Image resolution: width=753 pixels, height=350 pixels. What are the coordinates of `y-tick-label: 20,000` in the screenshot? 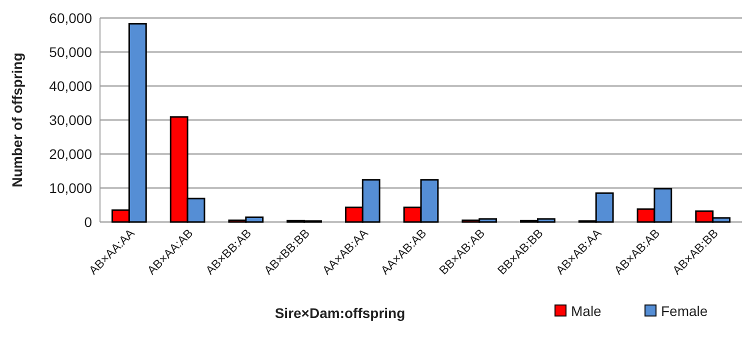 It's located at (70, 154).